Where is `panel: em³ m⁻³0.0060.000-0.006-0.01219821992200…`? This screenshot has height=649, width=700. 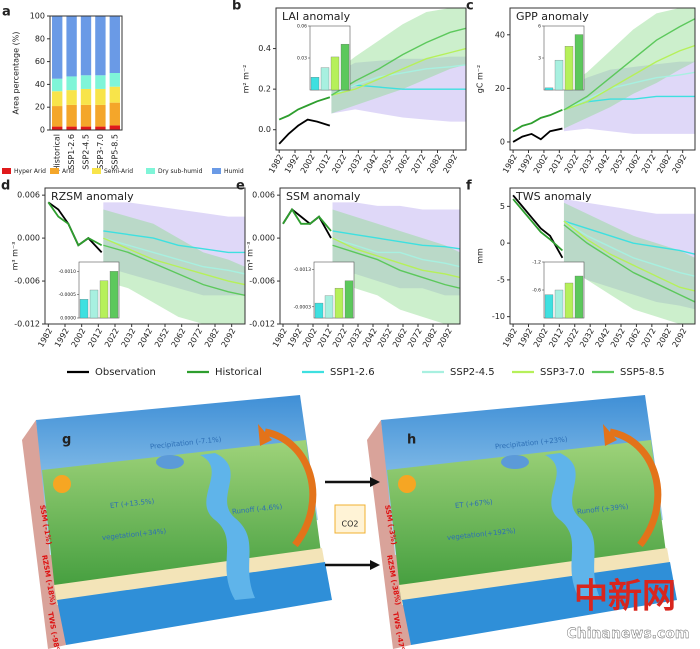 panel: em³ m⁻³0.0060.000-0.006-0.01219821992200… is located at coordinates (348, 264).